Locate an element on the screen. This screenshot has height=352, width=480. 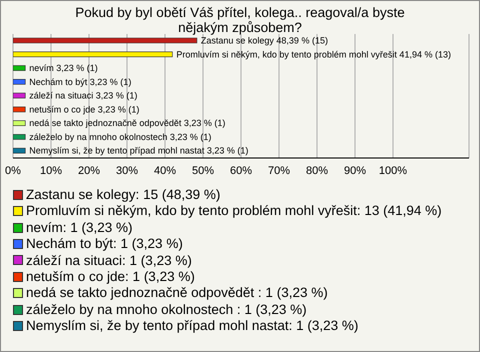
data-label: Promluvím si někým, kdo by tento problém mohl vyřešit 41,94 % (13) is located at coordinates (313, 54).